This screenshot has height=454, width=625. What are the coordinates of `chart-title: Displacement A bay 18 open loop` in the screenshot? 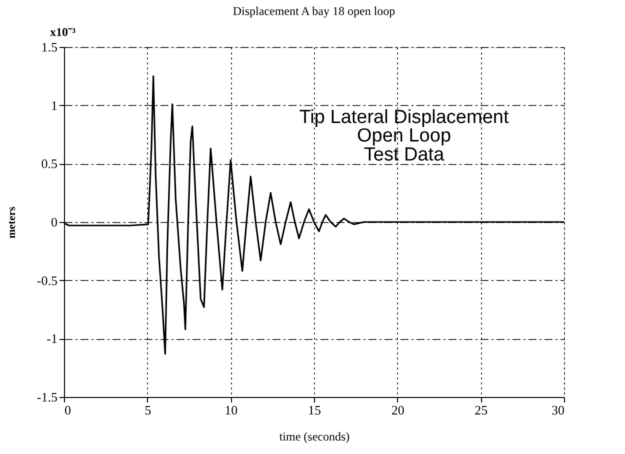 It's located at (314, 11).